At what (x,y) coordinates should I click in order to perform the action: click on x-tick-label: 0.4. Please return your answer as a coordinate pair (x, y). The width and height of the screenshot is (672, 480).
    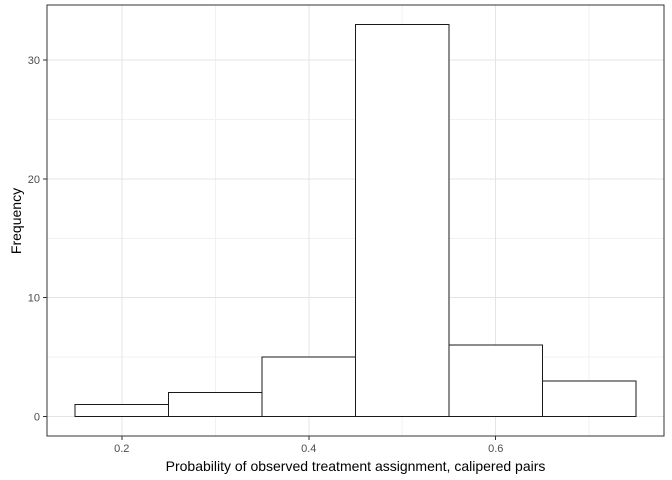
    Looking at the image, I should click on (308, 449).